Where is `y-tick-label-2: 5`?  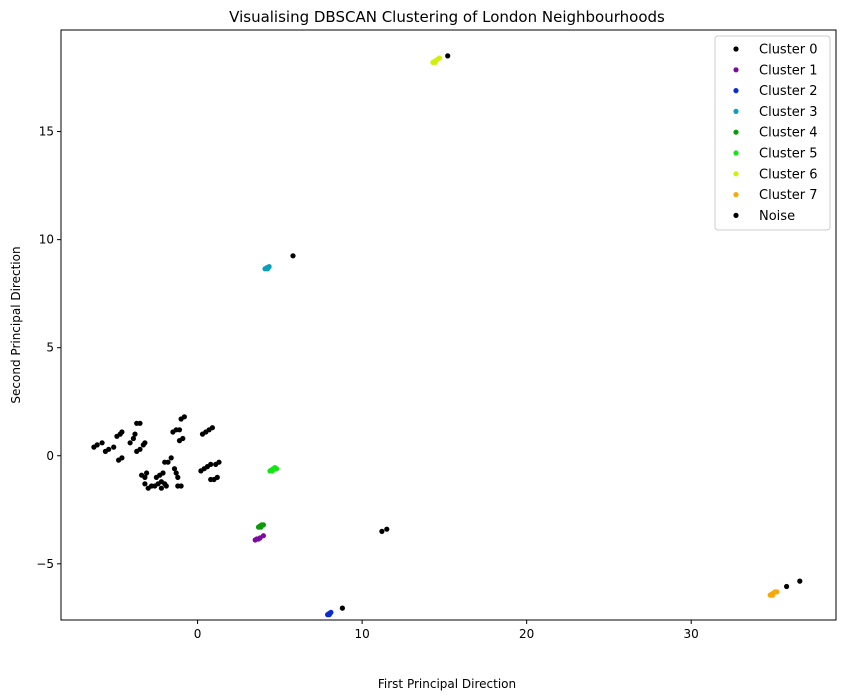 y-tick-label-2: 5 is located at coordinates (50, 348).